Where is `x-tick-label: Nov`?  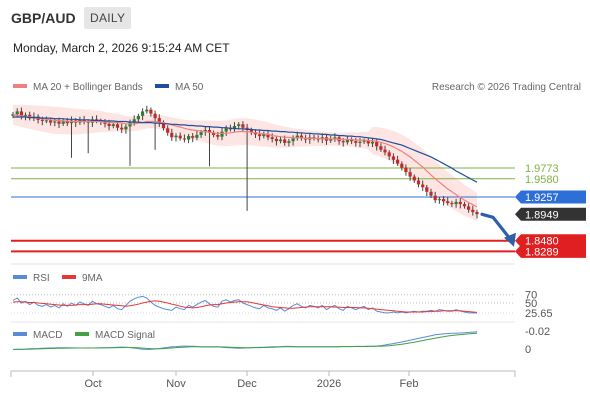 x-tick-label: Nov is located at coordinates (176, 384).